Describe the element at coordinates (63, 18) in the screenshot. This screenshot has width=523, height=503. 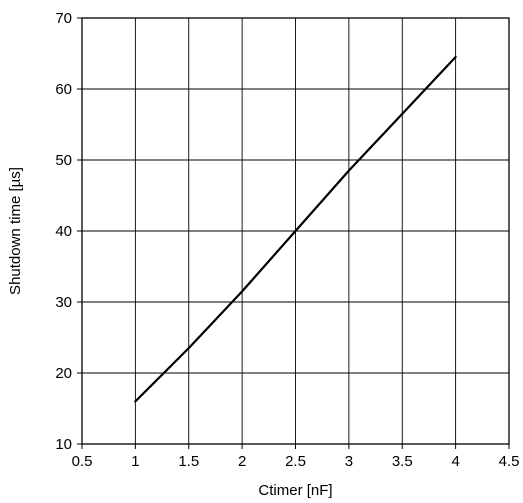
I see `y-tick-label: 70` at that location.